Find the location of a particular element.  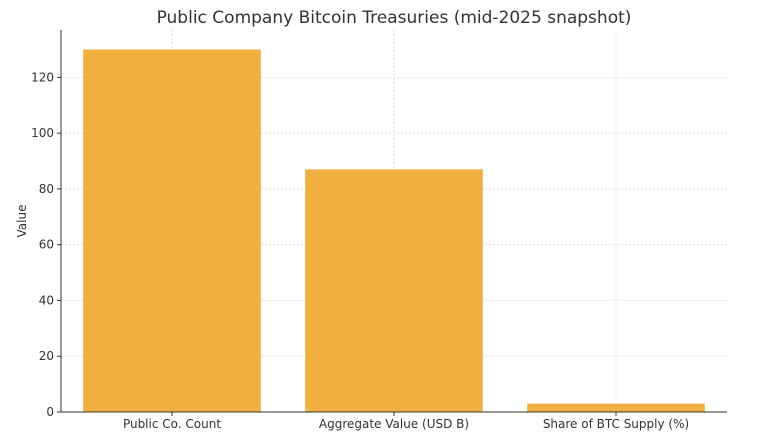

x-tick-label: Aggregate Value (USD B) is located at coordinates (394, 424).